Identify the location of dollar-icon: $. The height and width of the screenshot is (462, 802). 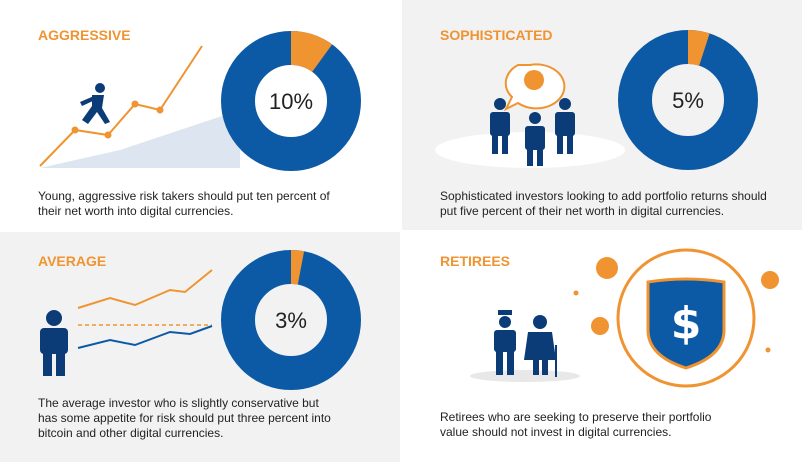
(686, 323).